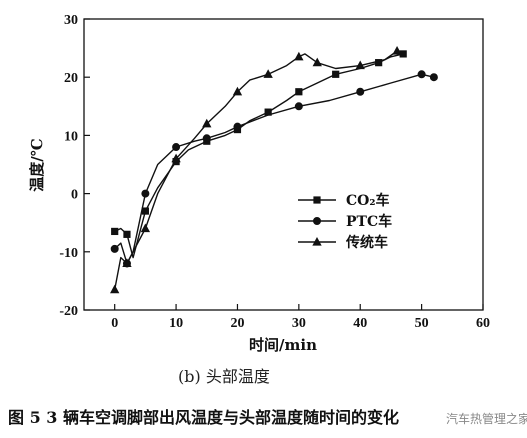  Describe the element at coordinates (74, 195) in the screenshot. I see `y-tick-label: 0` at that location.